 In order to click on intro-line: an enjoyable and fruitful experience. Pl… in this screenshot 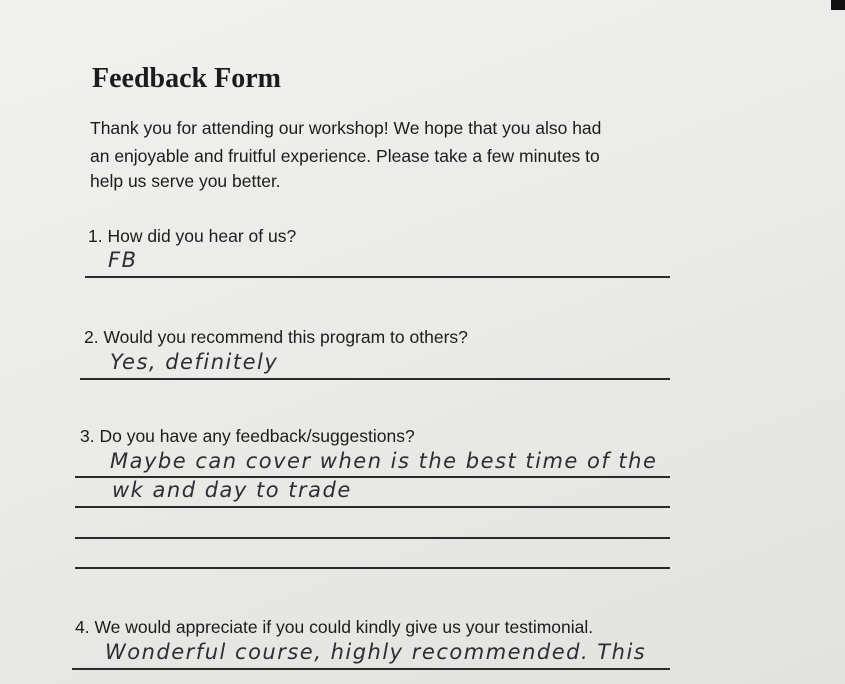, I will do `click(345, 156)`.